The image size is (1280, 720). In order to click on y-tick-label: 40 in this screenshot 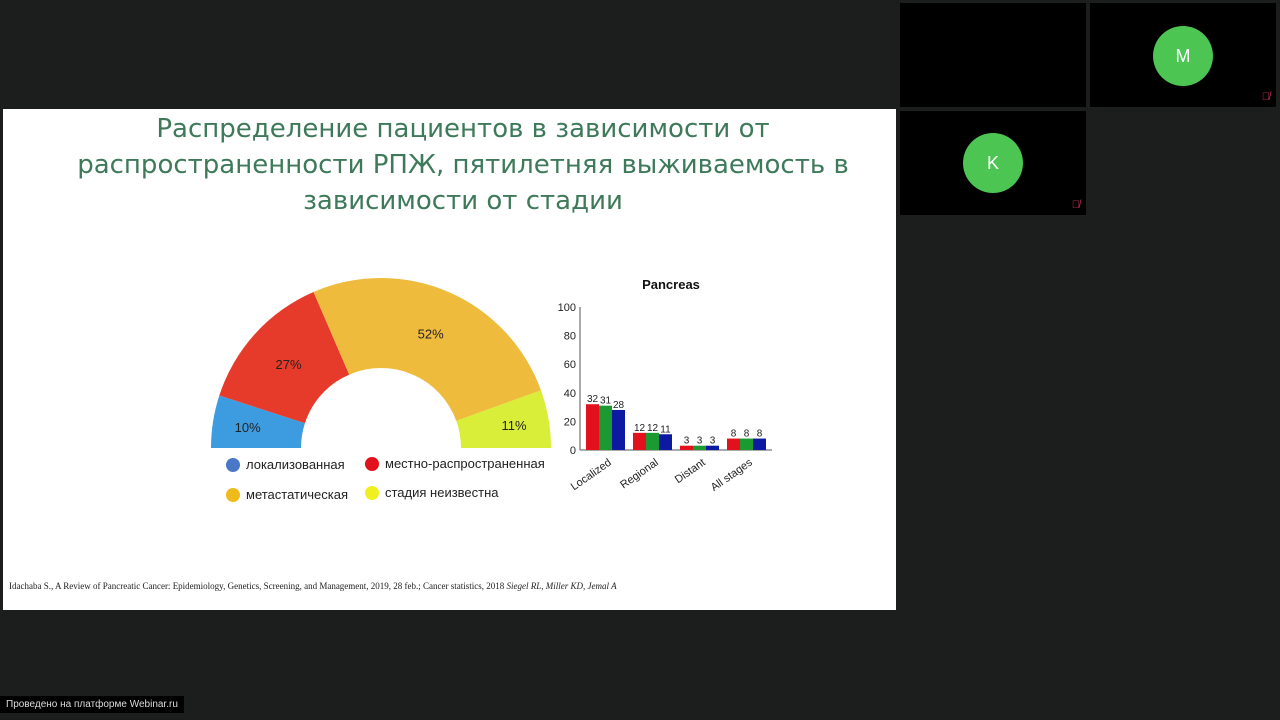, I will do `click(570, 394)`.